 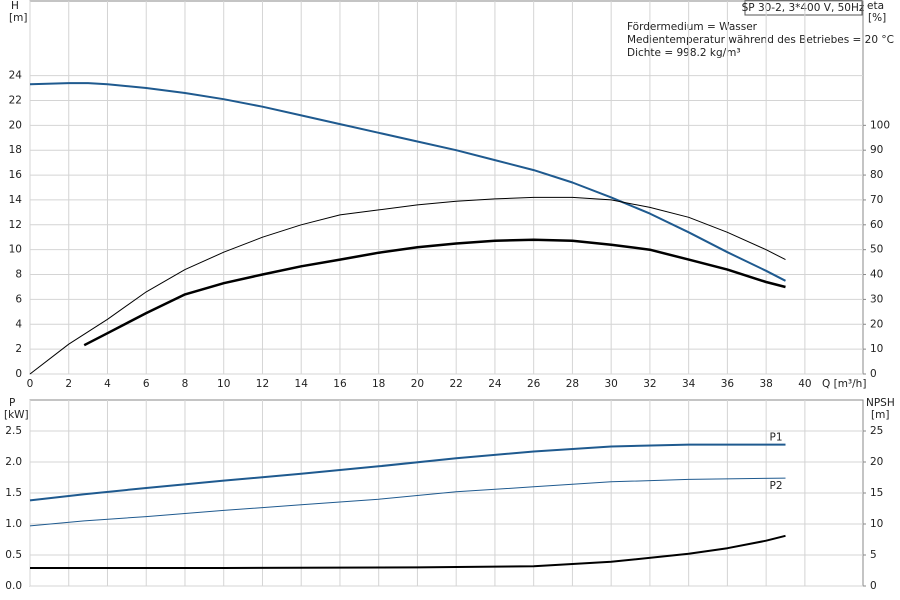 I want to click on y-tick-label: 1.5, so click(x=13, y=493).